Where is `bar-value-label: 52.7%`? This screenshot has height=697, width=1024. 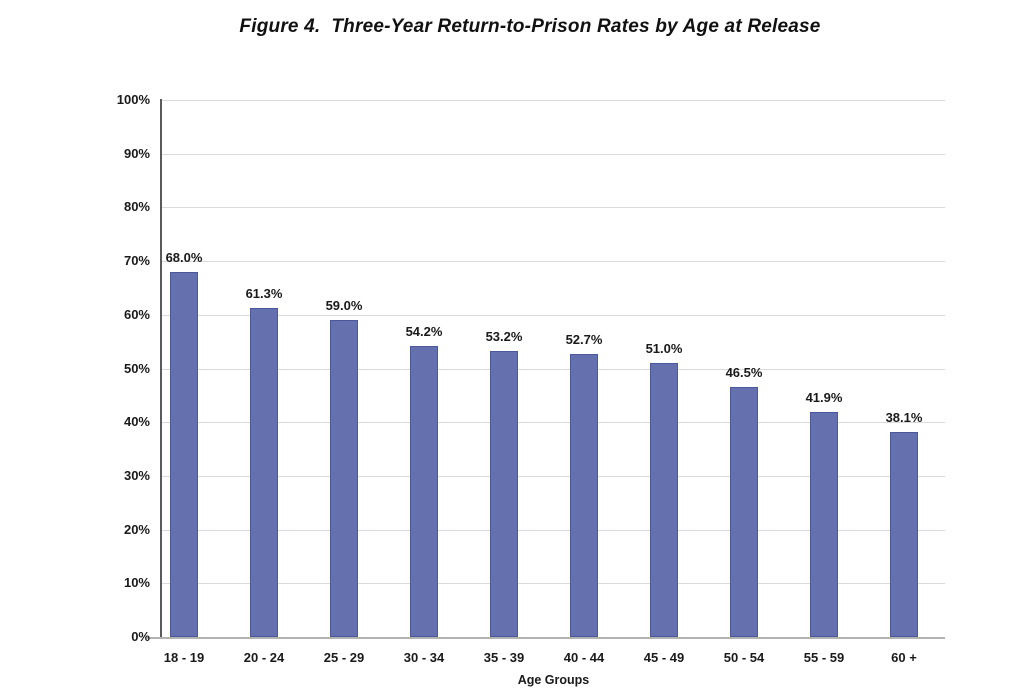 bar-value-label: 52.7% is located at coordinates (584, 340).